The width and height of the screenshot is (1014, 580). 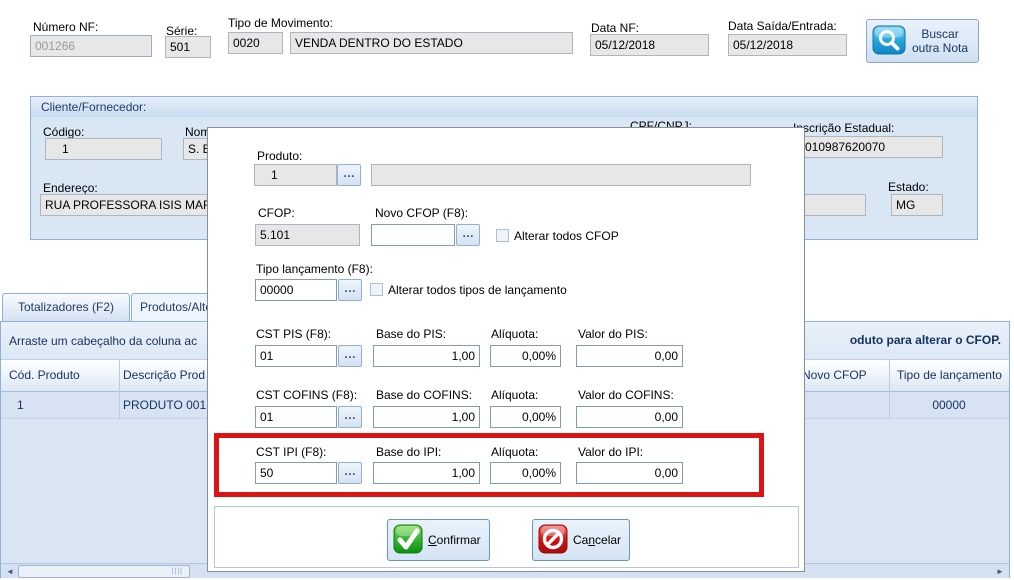 I want to click on cell-descricao: PRODUTO 001, so click(x=165, y=405).